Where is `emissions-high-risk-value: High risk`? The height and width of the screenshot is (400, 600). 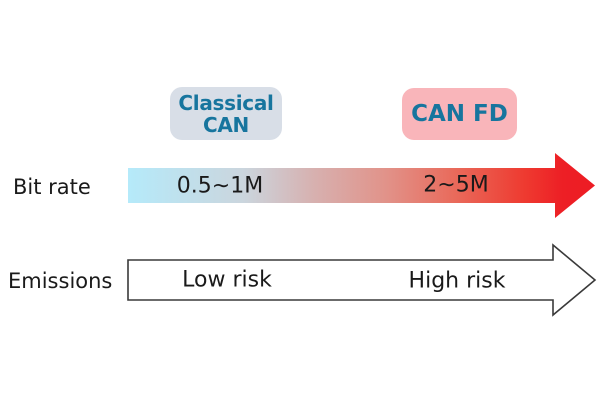
emissions-high-risk-value: High risk is located at coordinates (457, 281).